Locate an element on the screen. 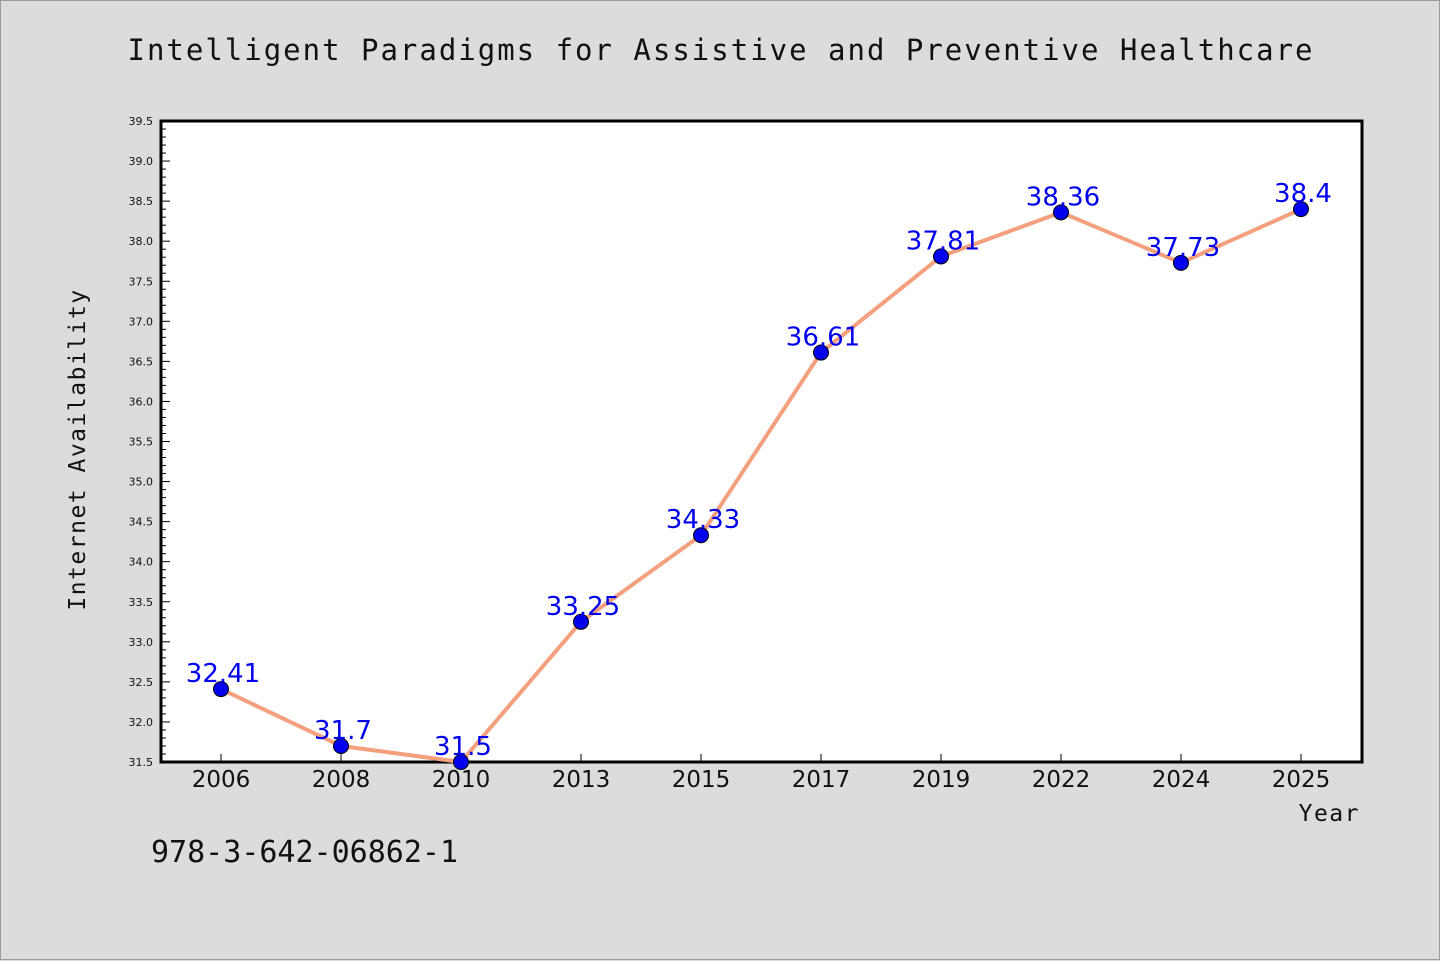  y-tick-label: 34.5 is located at coordinates (141, 522).